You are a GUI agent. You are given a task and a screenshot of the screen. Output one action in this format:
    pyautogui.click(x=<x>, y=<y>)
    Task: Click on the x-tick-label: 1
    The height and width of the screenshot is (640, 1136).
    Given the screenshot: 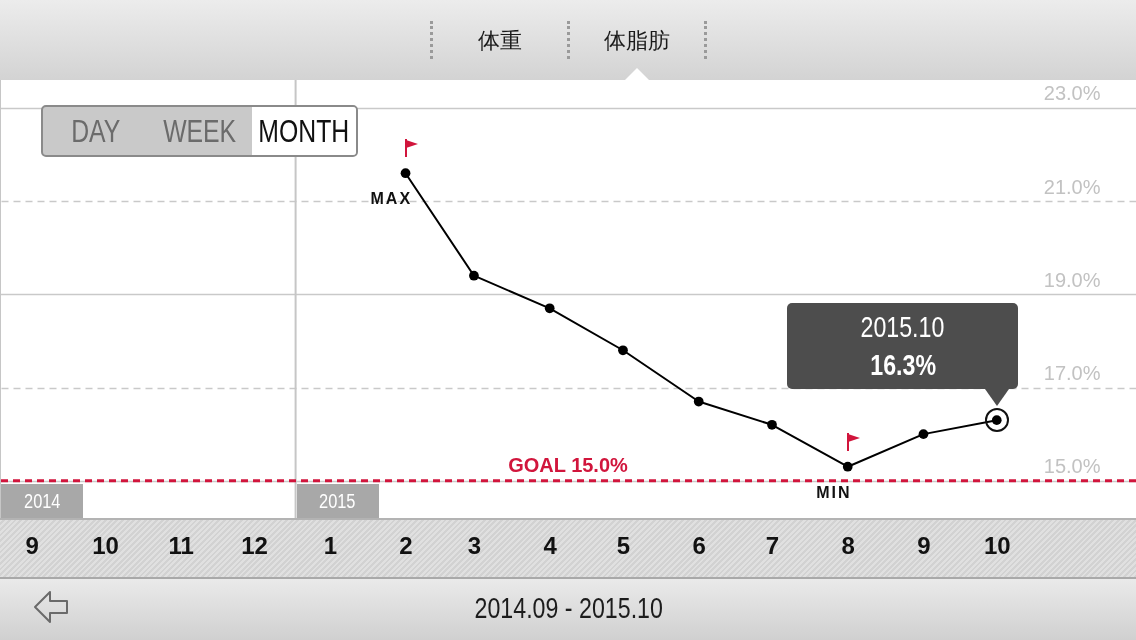 What is the action you would take?
    pyautogui.click(x=330, y=545)
    